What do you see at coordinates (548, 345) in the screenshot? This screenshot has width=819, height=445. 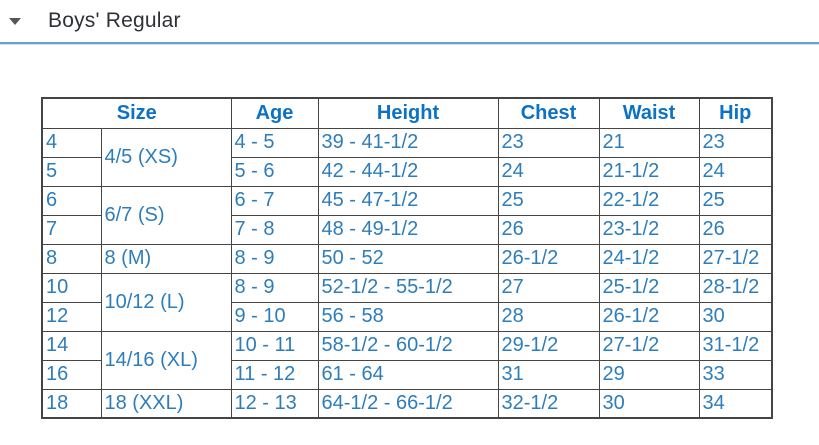 I see `chest-cell: 29-1/2` at bounding box center [548, 345].